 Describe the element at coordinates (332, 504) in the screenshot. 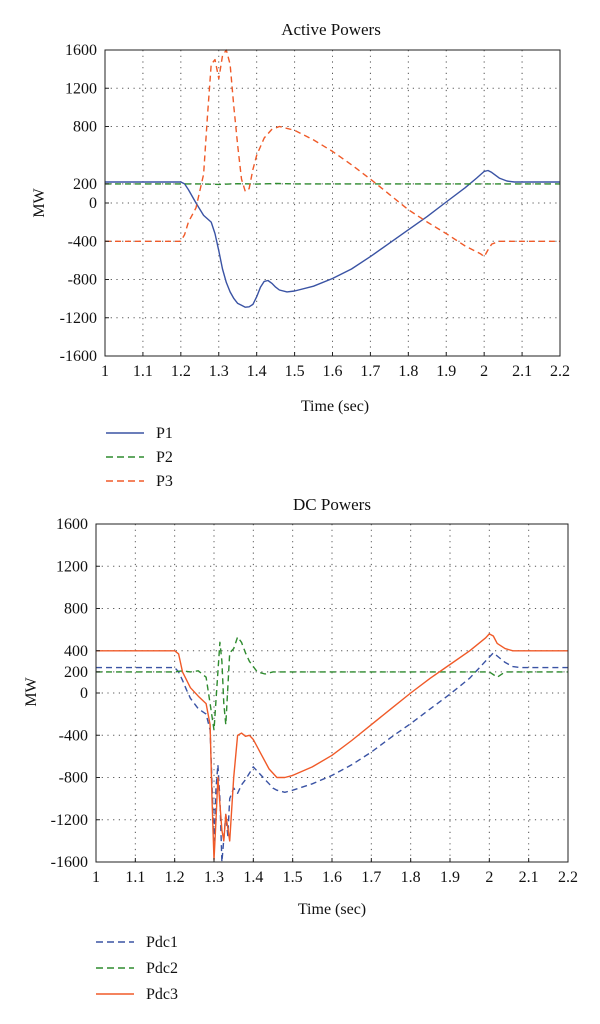

I see `chart-title: DC Powers` at that location.